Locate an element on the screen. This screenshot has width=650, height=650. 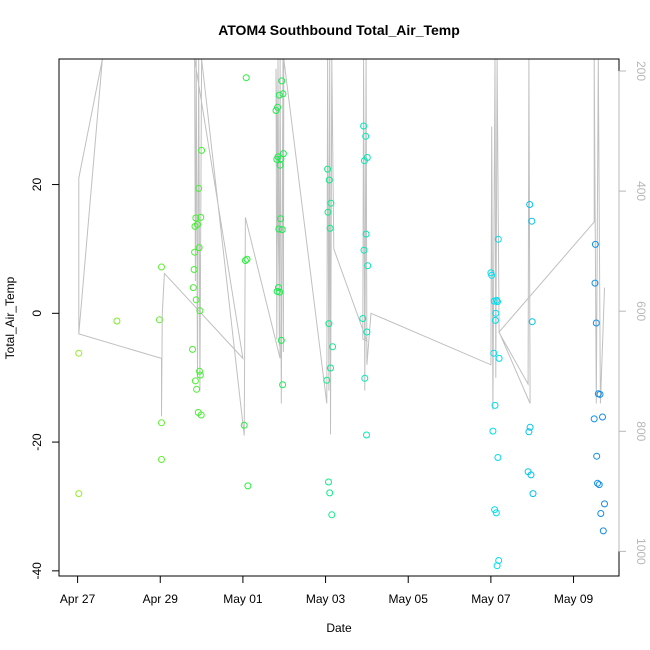
y-tick-label: -40 is located at coordinates (37, 571).